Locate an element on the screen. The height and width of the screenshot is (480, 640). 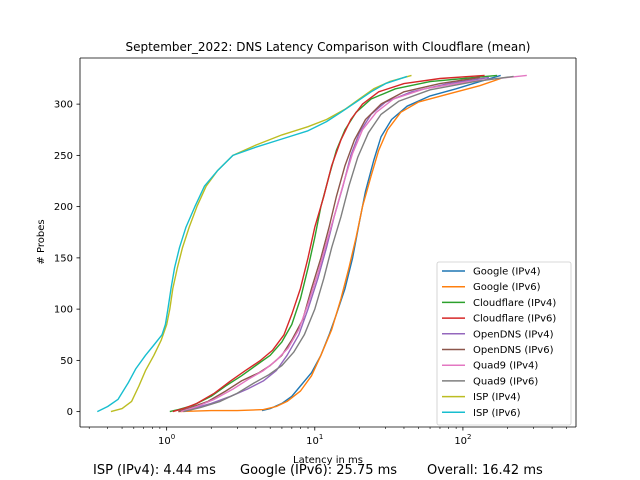
google-summary: Google (IPv6): 25.75 ms is located at coordinates (319, 470).